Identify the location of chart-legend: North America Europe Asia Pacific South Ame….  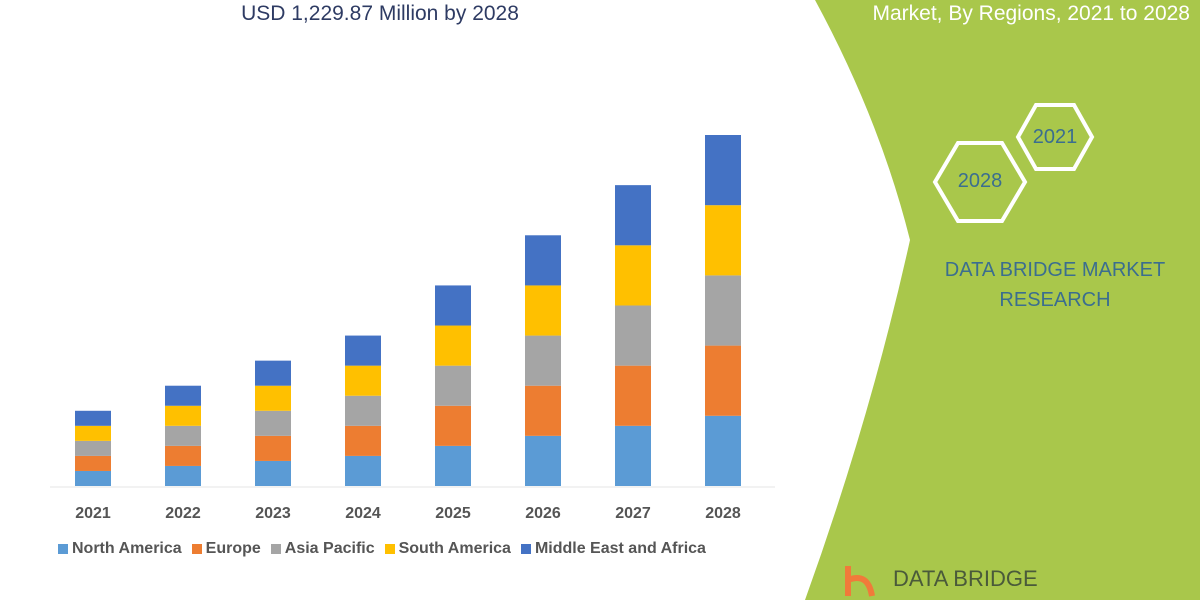
(382, 549).